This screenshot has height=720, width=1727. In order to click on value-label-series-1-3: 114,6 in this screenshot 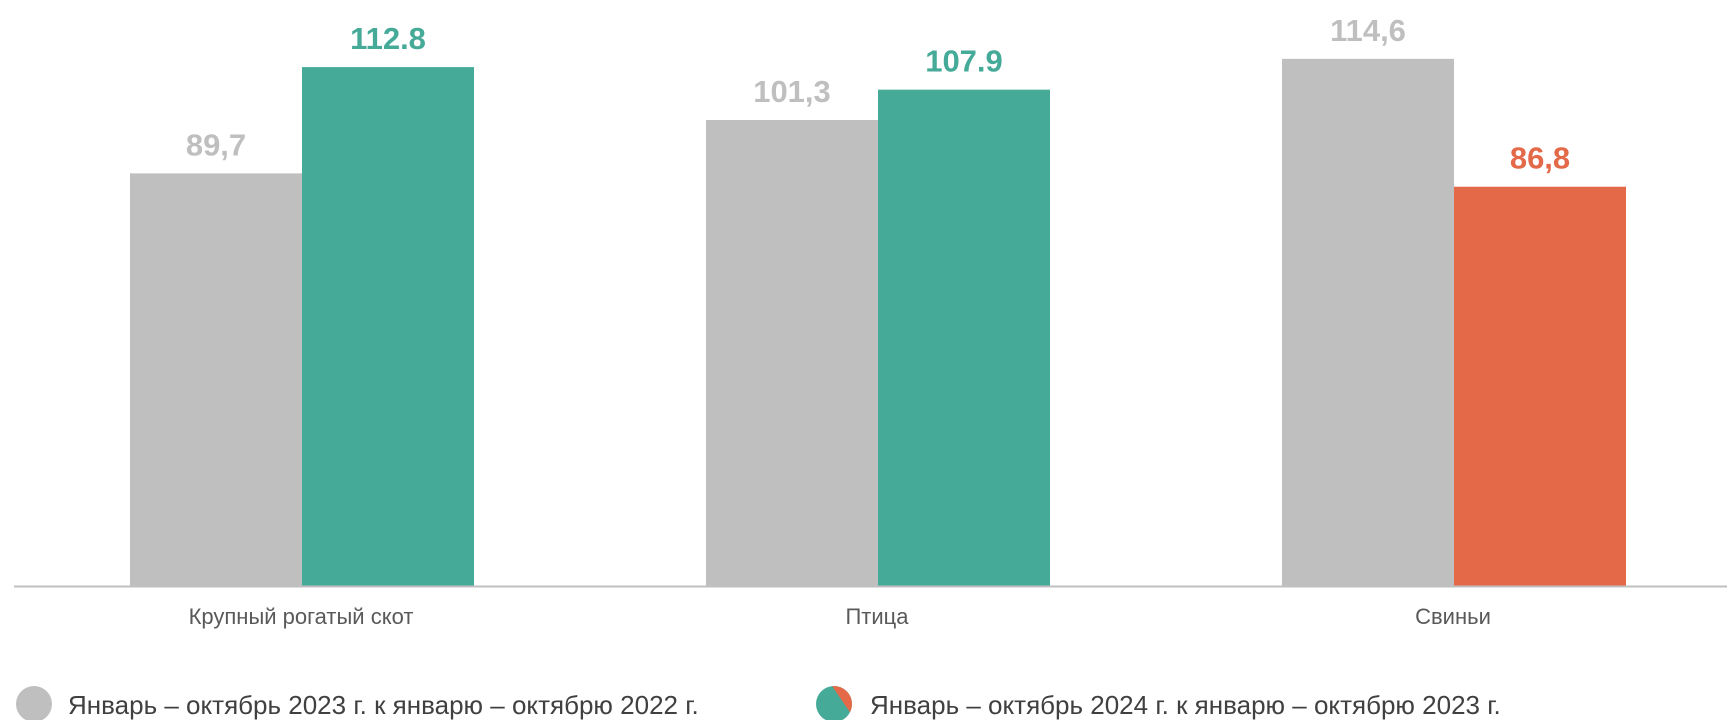, I will do `click(1368, 30)`.